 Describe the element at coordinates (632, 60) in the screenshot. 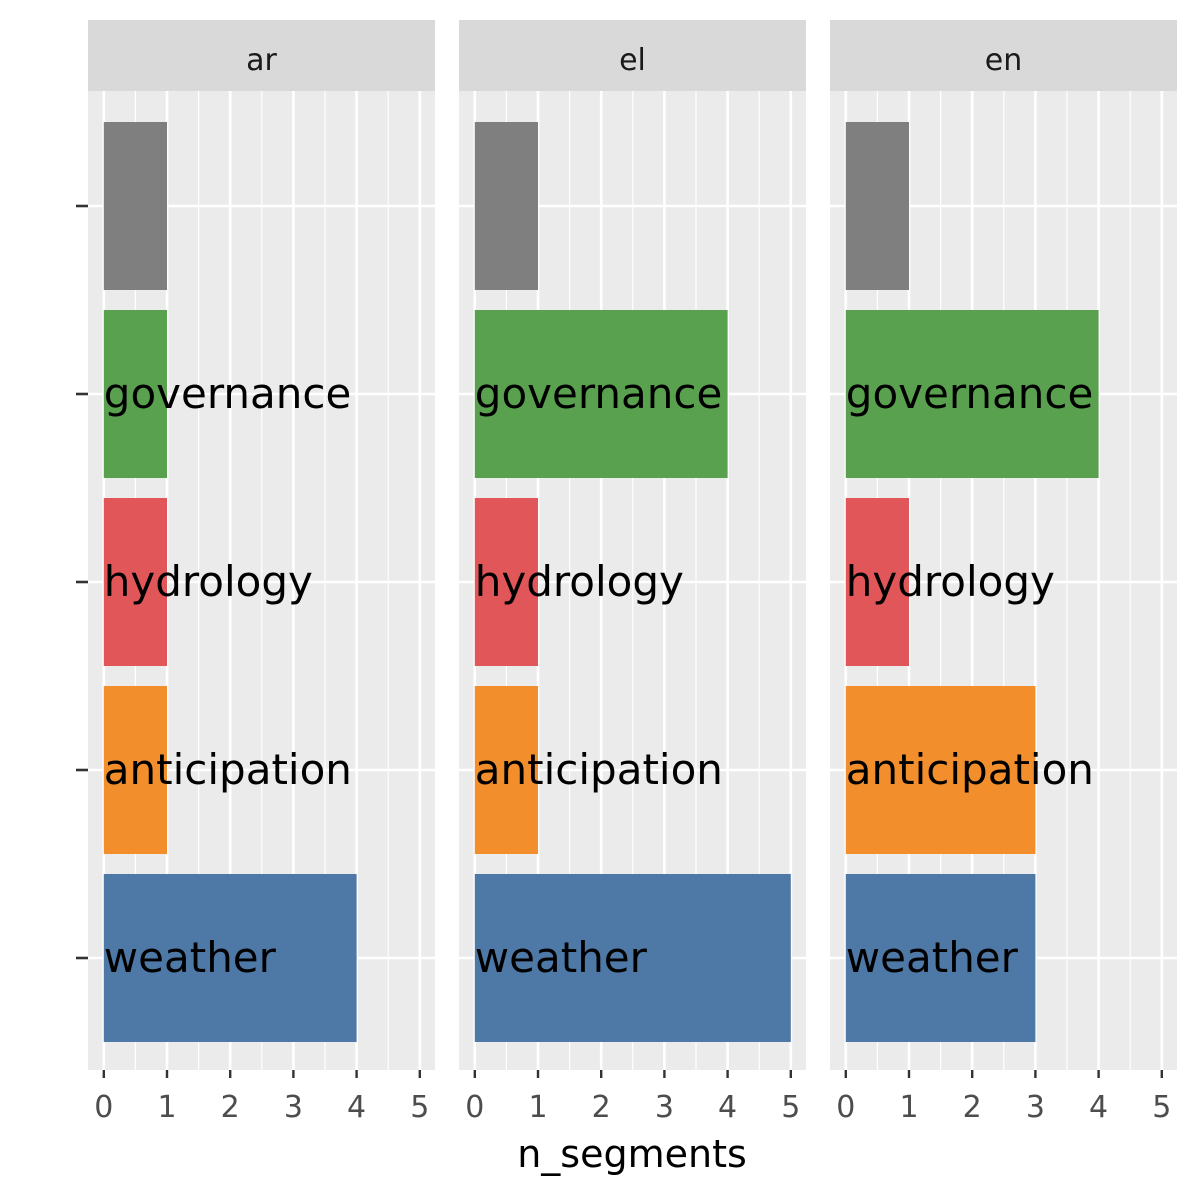

I see `facet-strip-label: el` at that location.